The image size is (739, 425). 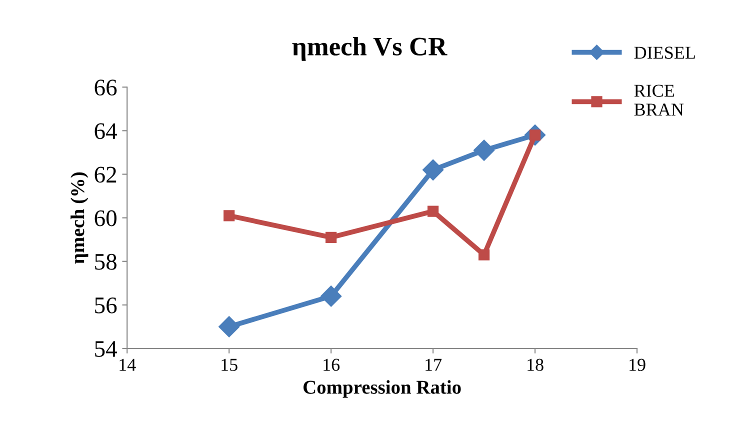 What do you see at coordinates (105, 174) in the screenshot?
I see `y-tick-label: 62` at bounding box center [105, 174].